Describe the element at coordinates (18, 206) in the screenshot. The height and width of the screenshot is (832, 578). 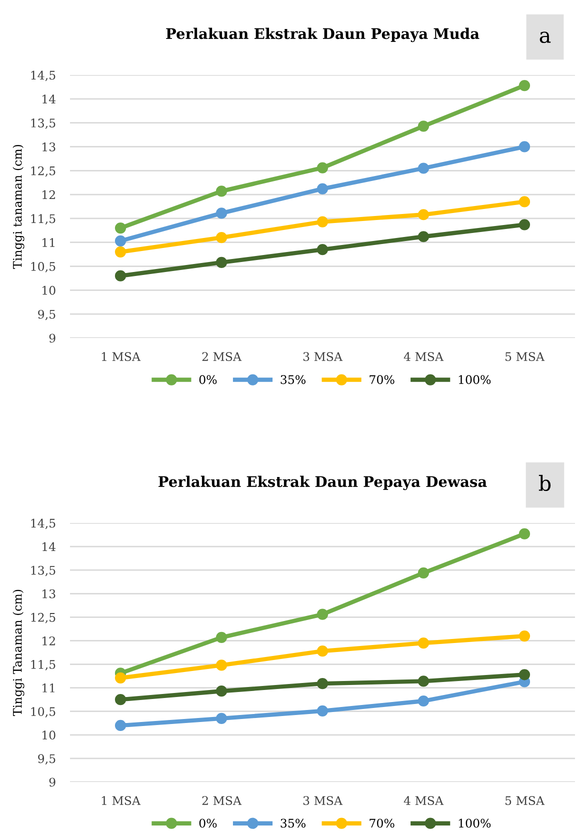
I see `y-axis-title: Tinggi tanaman (cm)` at that location.